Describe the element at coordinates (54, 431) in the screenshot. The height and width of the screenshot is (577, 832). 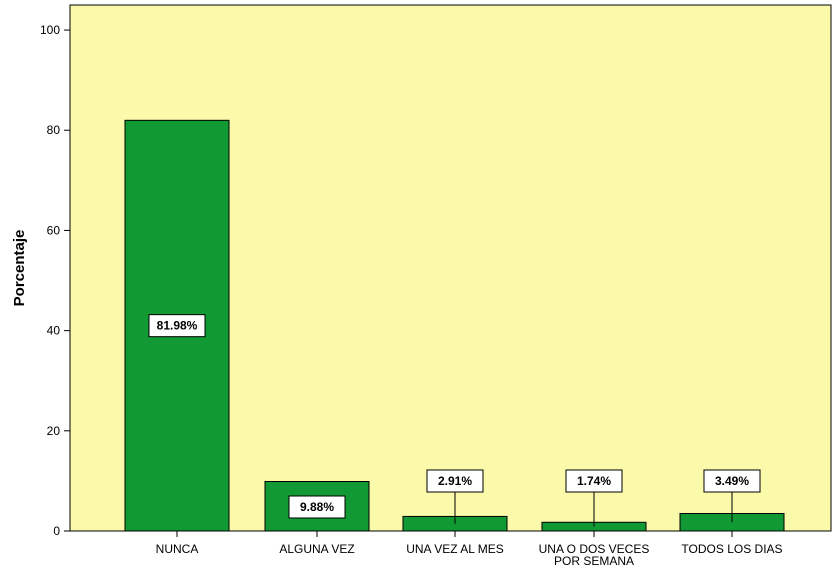
I see `y-tick-label: 20` at that location.